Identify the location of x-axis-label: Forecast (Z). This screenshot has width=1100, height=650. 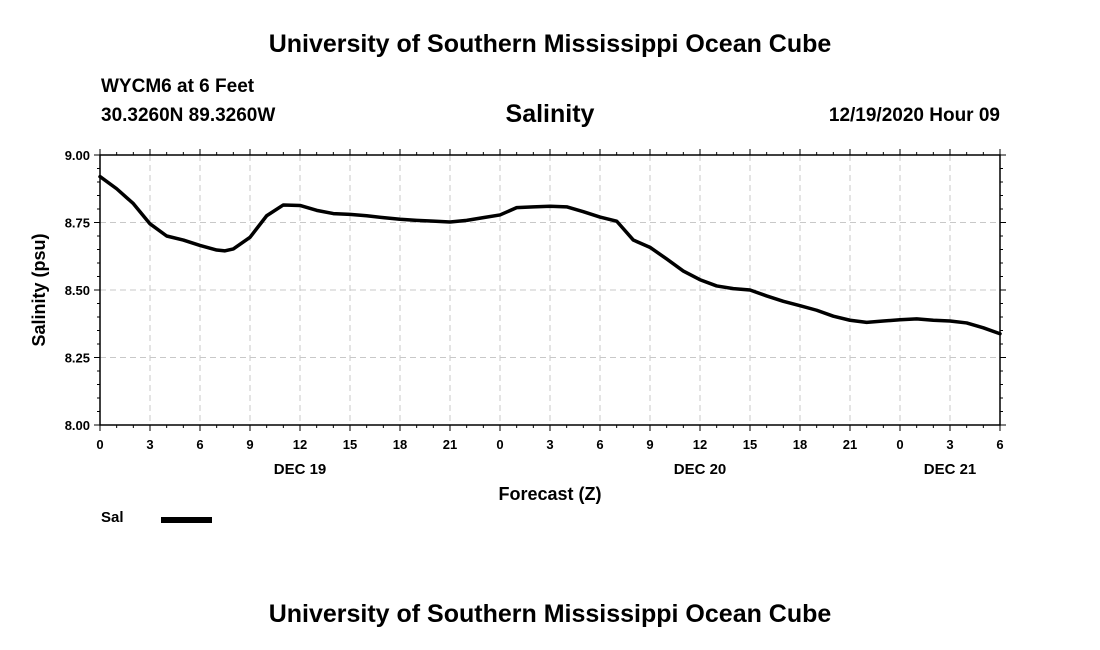
(549, 494).